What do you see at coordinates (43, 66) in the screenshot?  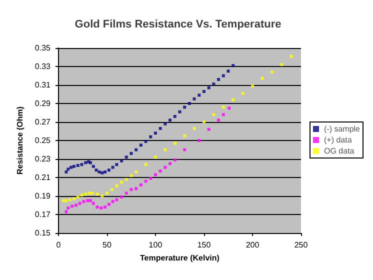 I see `y-tick-label: 0.33` at bounding box center [43, 66].